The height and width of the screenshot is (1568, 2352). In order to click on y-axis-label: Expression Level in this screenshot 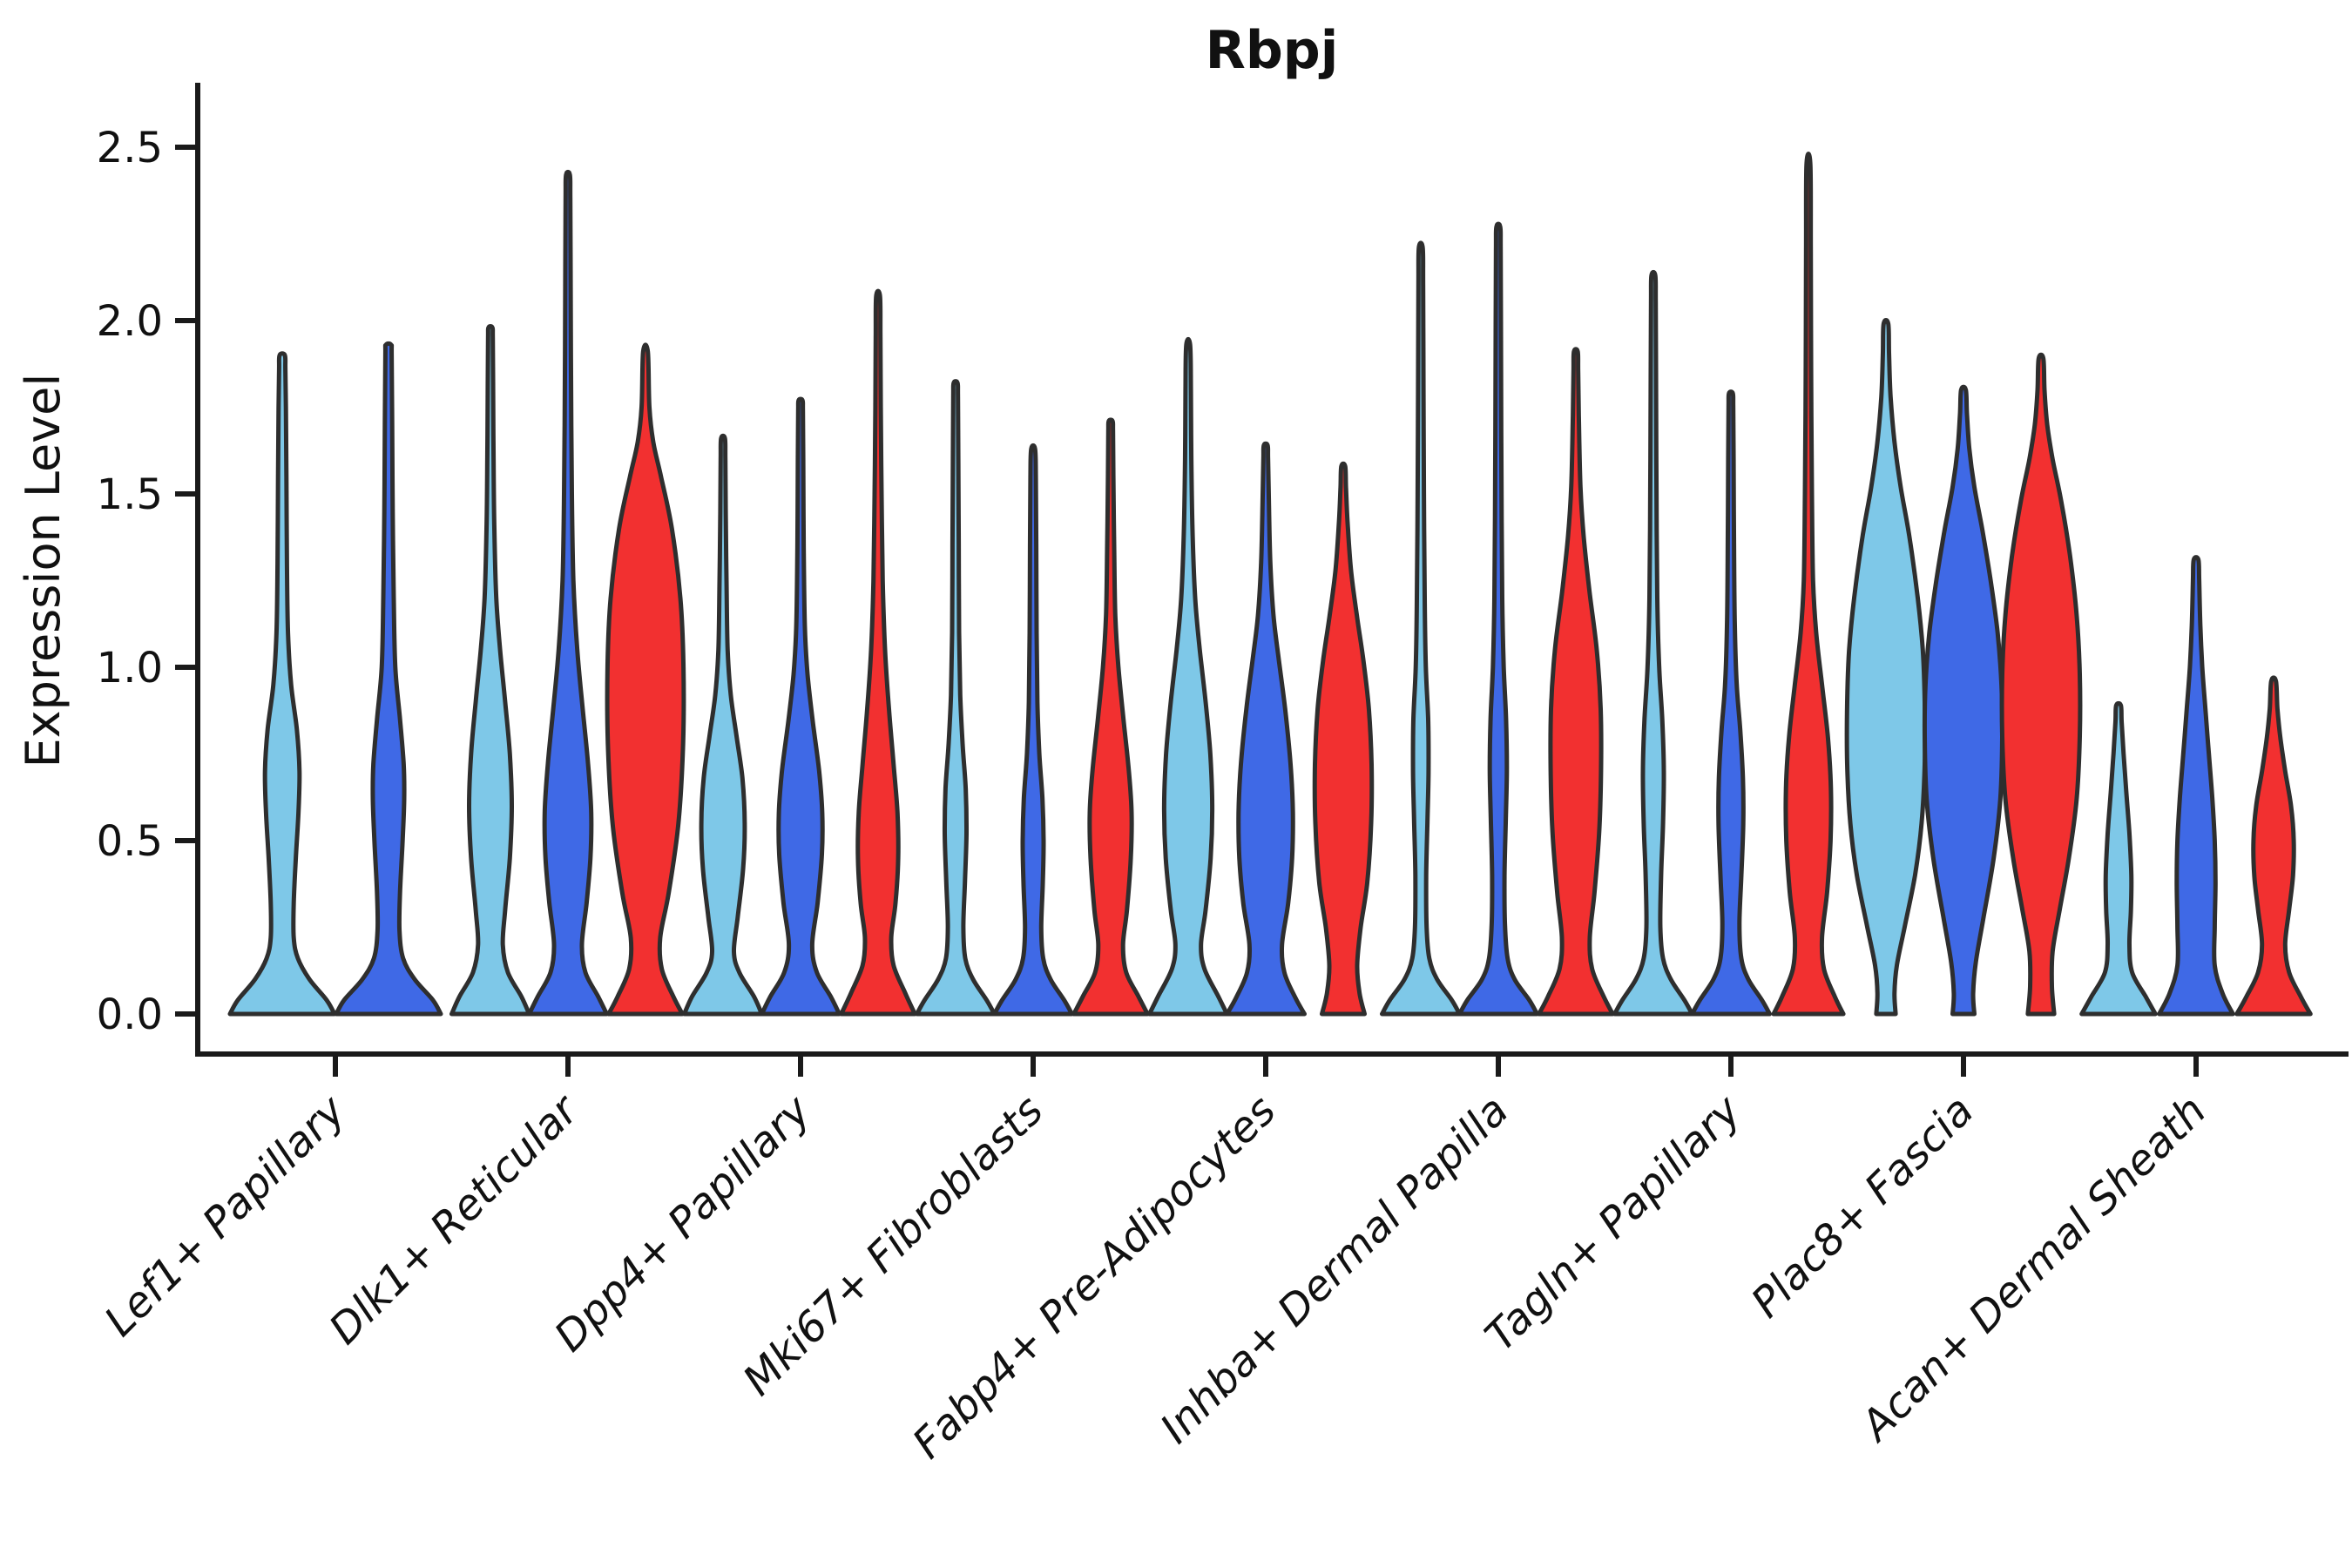, I will do `click(44, 571)`.